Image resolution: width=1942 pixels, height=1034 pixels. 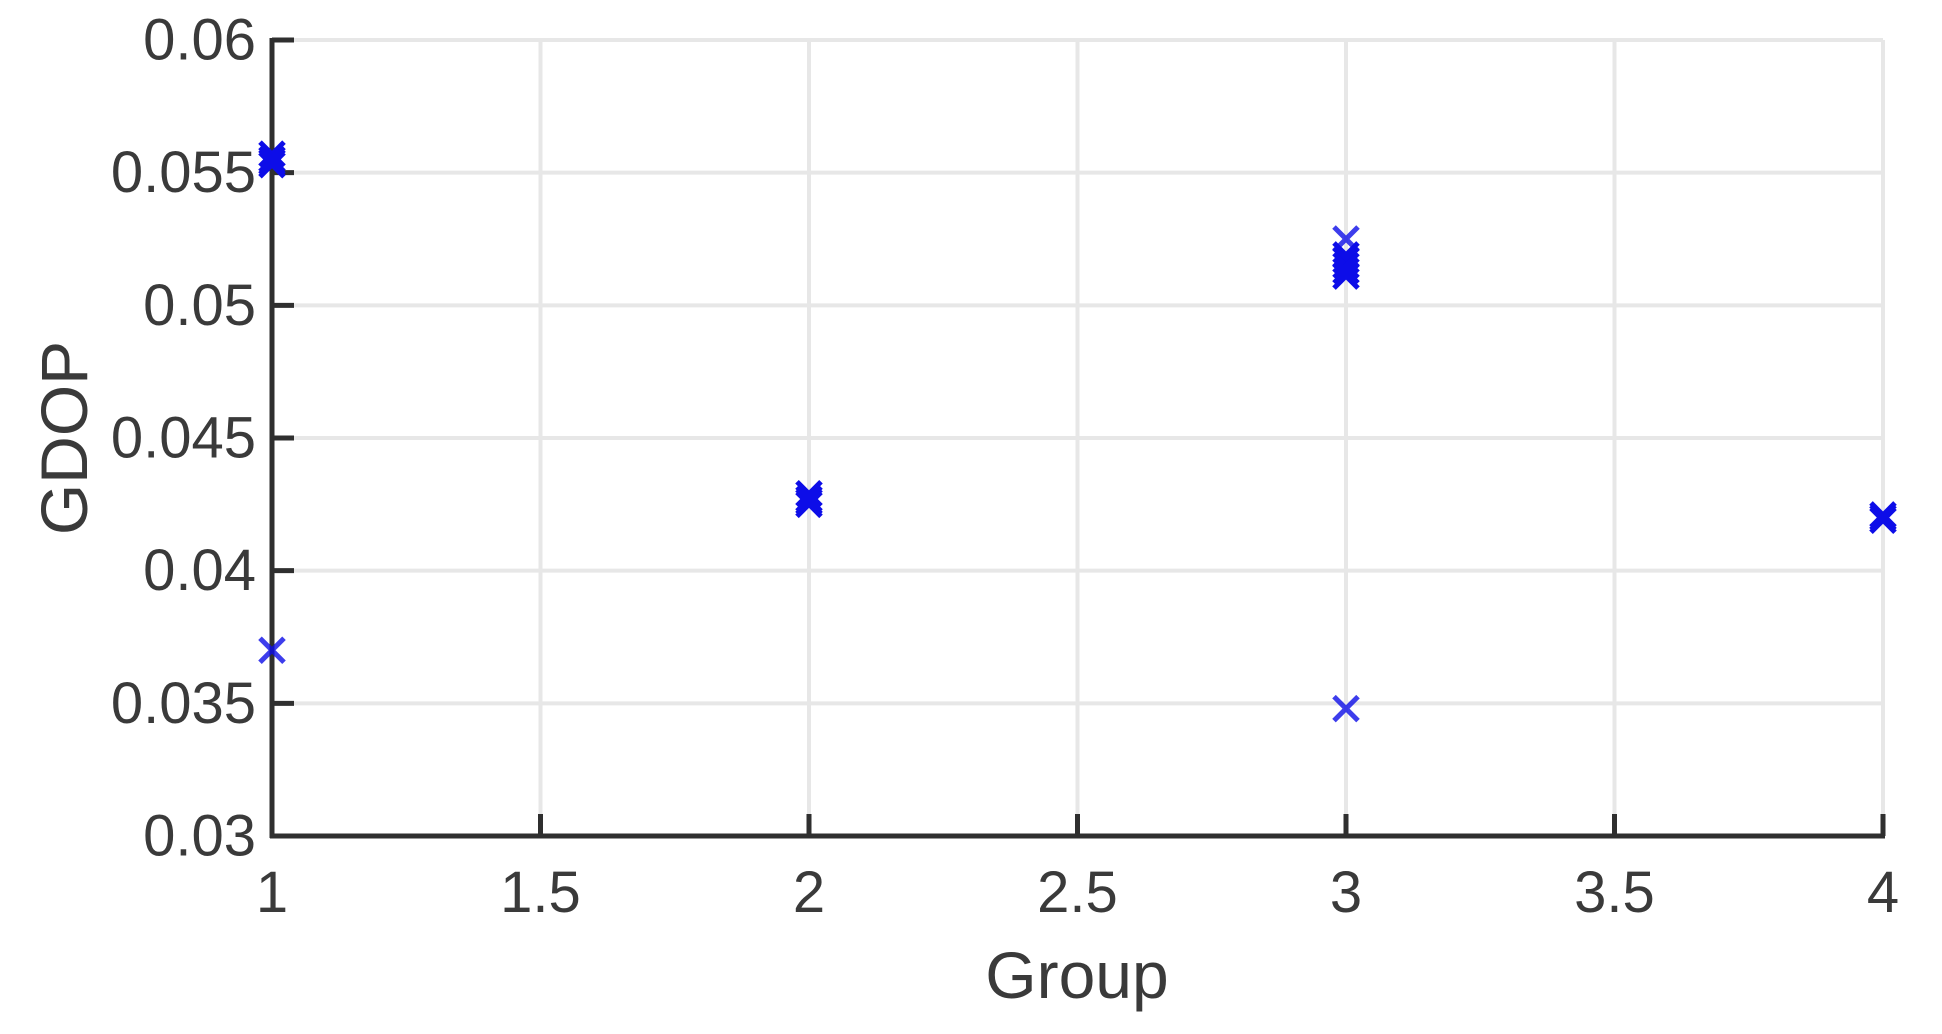 I want to click on x-tick-label: 3.5, so click(x=1614, y=892).